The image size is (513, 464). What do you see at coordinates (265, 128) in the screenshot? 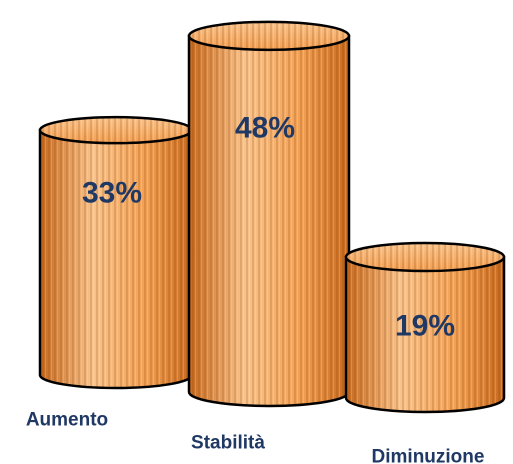
I see `data-label: 48%` at bounding box center [265, 128].